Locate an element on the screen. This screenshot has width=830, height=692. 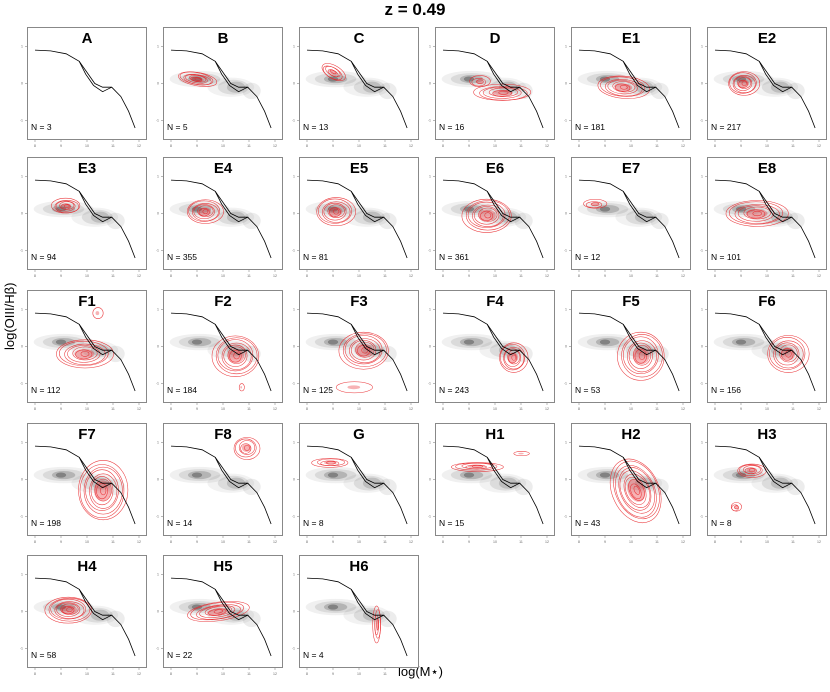
panel-label: E5 is located at coordinates (359, 168).